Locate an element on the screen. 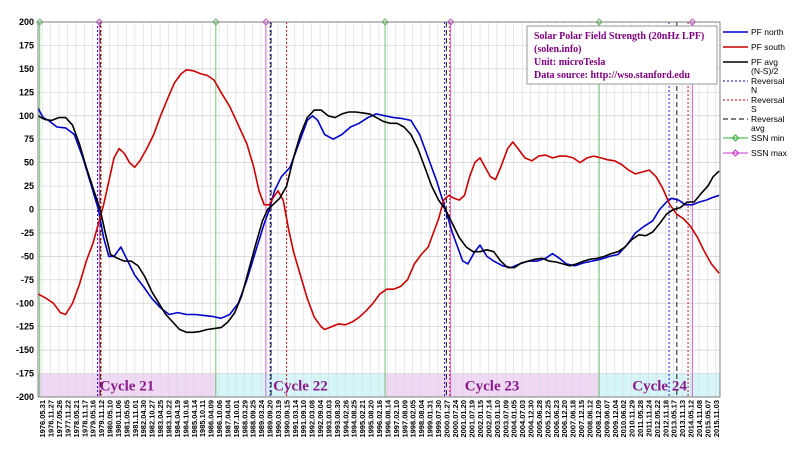 This screenshot has height=460, width=800. x-tick-label: 2006.06.23 is located at coordinates (556, 419).